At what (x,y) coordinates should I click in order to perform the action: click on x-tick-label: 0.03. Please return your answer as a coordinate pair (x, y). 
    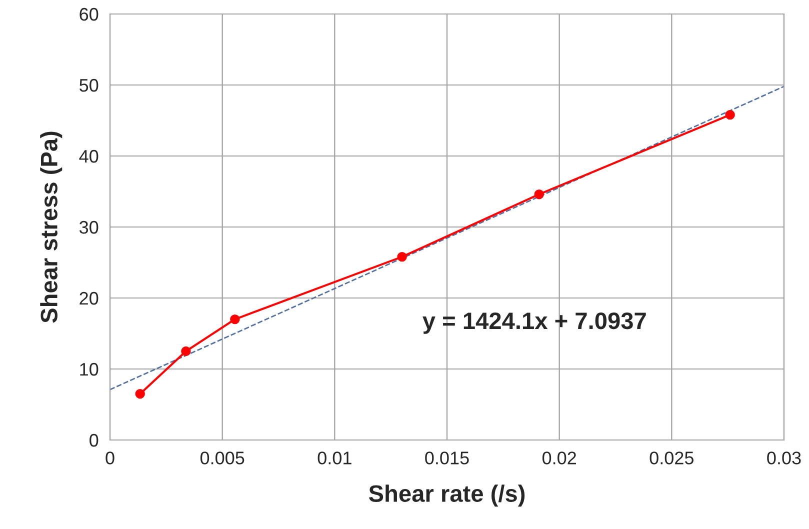
    Looking at the image, I should click on (784, 458).